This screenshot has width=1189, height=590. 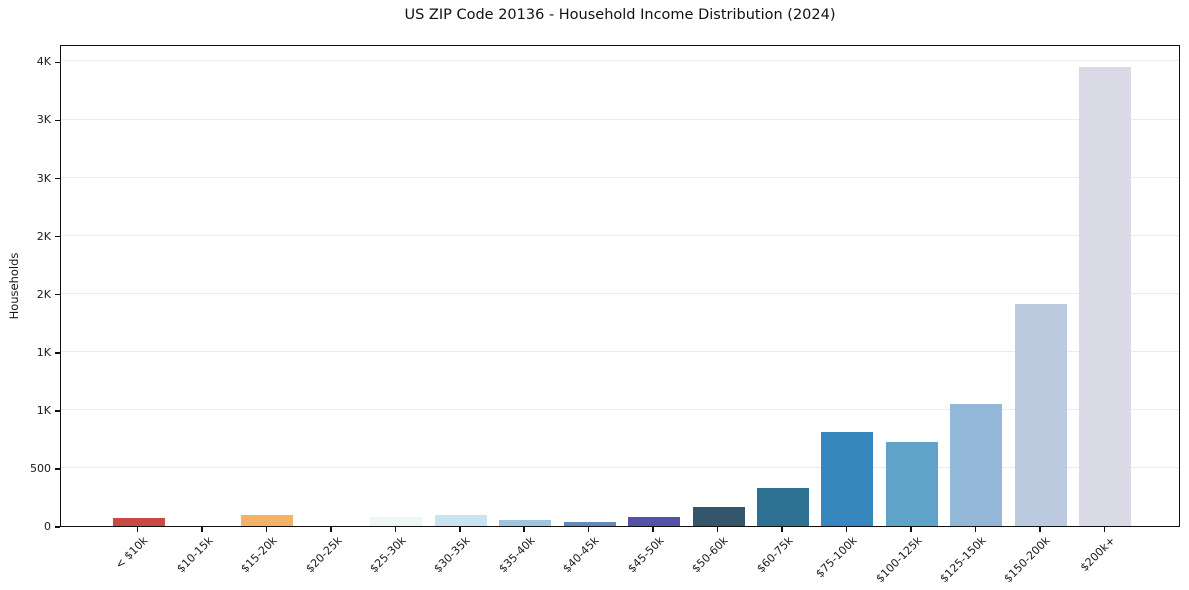 I want to click on bar-$35-40k, so click(x=525, y=523).